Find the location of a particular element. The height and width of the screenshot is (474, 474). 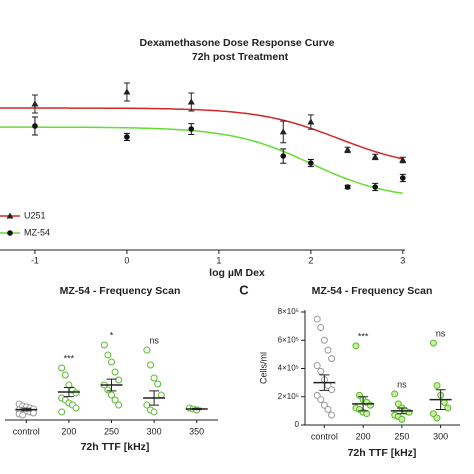

x-tick-label: 2 is located at coordinates (310, 260).